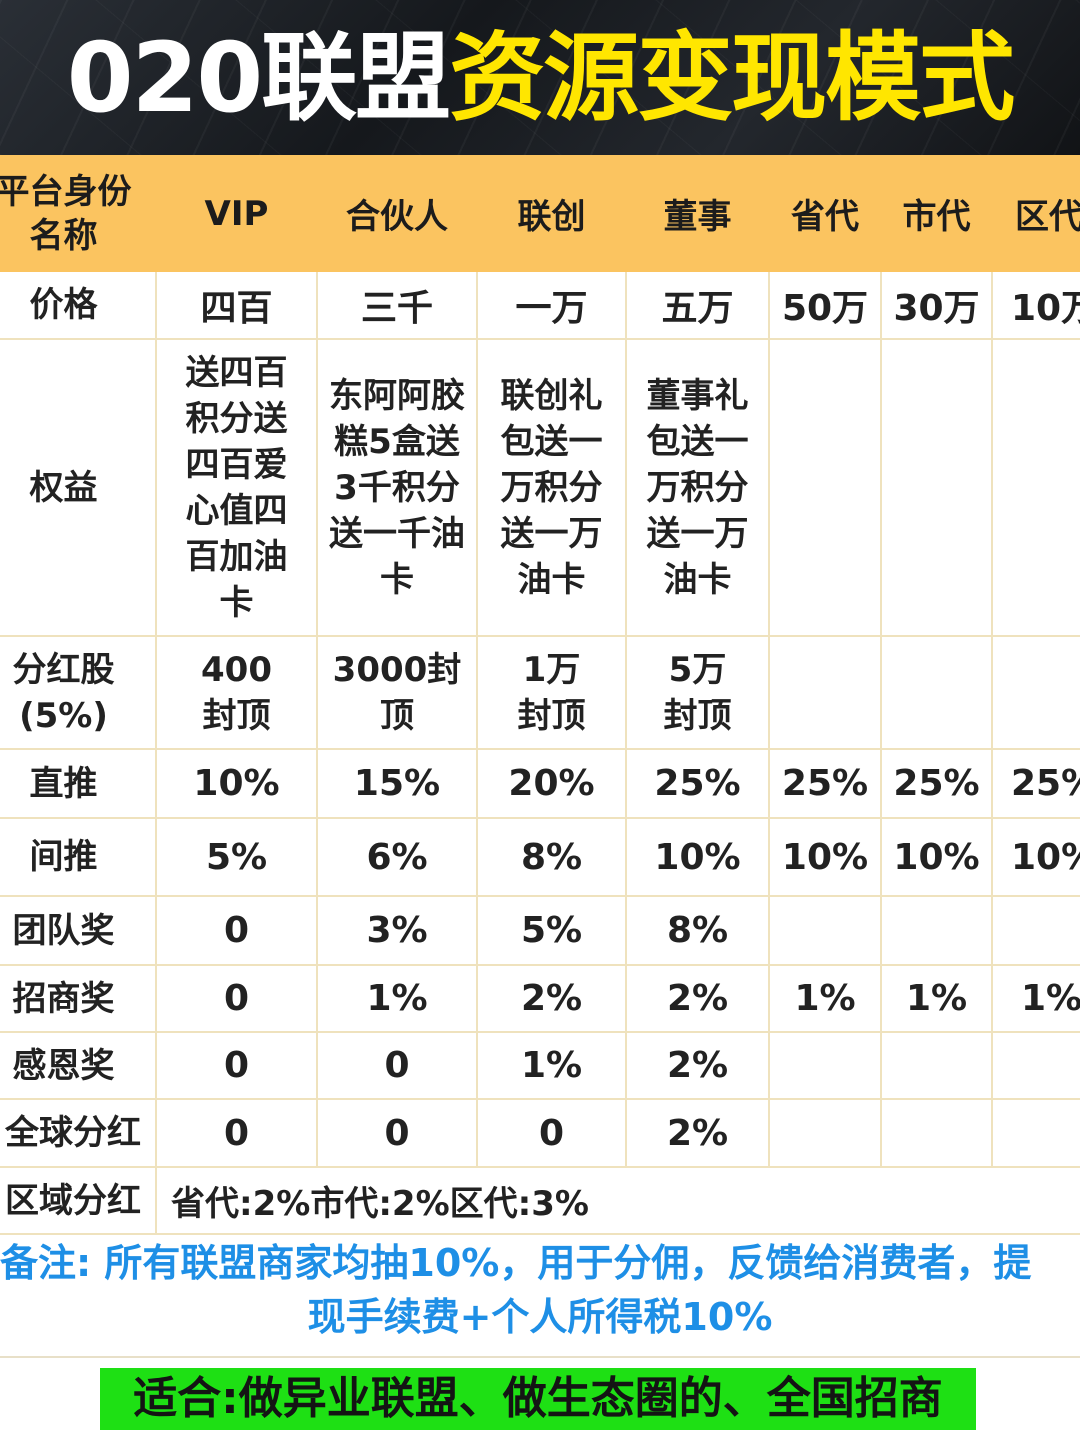  Describe the element at coordinates (236, 305) in the screenshot. I see `price-vip: 四百` at that location.